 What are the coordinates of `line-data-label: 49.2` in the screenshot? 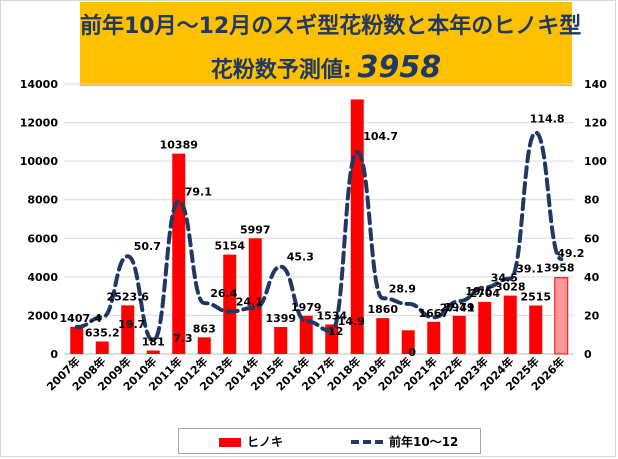 It's located at (570, 253).